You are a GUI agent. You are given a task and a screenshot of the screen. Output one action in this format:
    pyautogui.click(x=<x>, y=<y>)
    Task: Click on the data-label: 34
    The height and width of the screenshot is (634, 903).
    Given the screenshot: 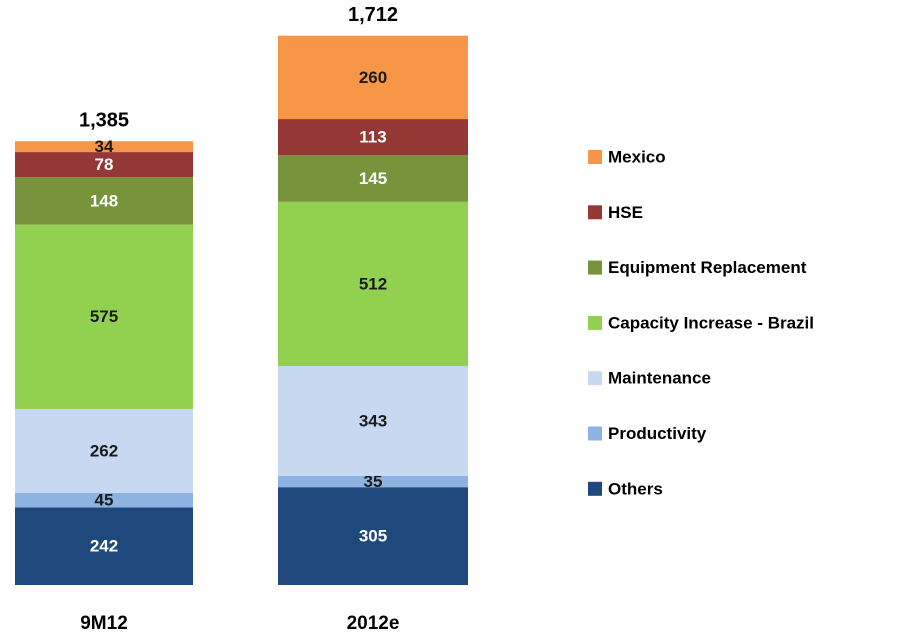 What is the action you would take?
    pyautogui.click(x=104, y=146)
    